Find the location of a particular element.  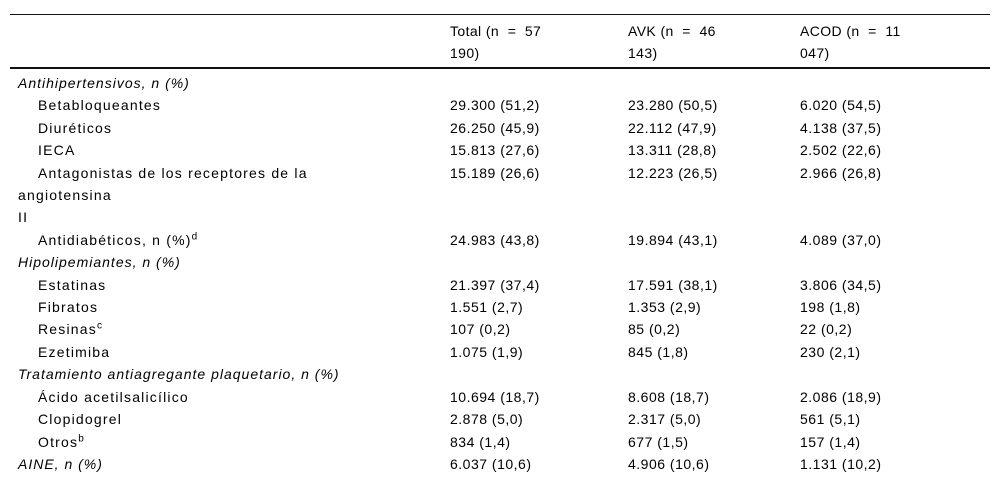

row-label: AINE, n (%) is located at coordinates (230, 464).